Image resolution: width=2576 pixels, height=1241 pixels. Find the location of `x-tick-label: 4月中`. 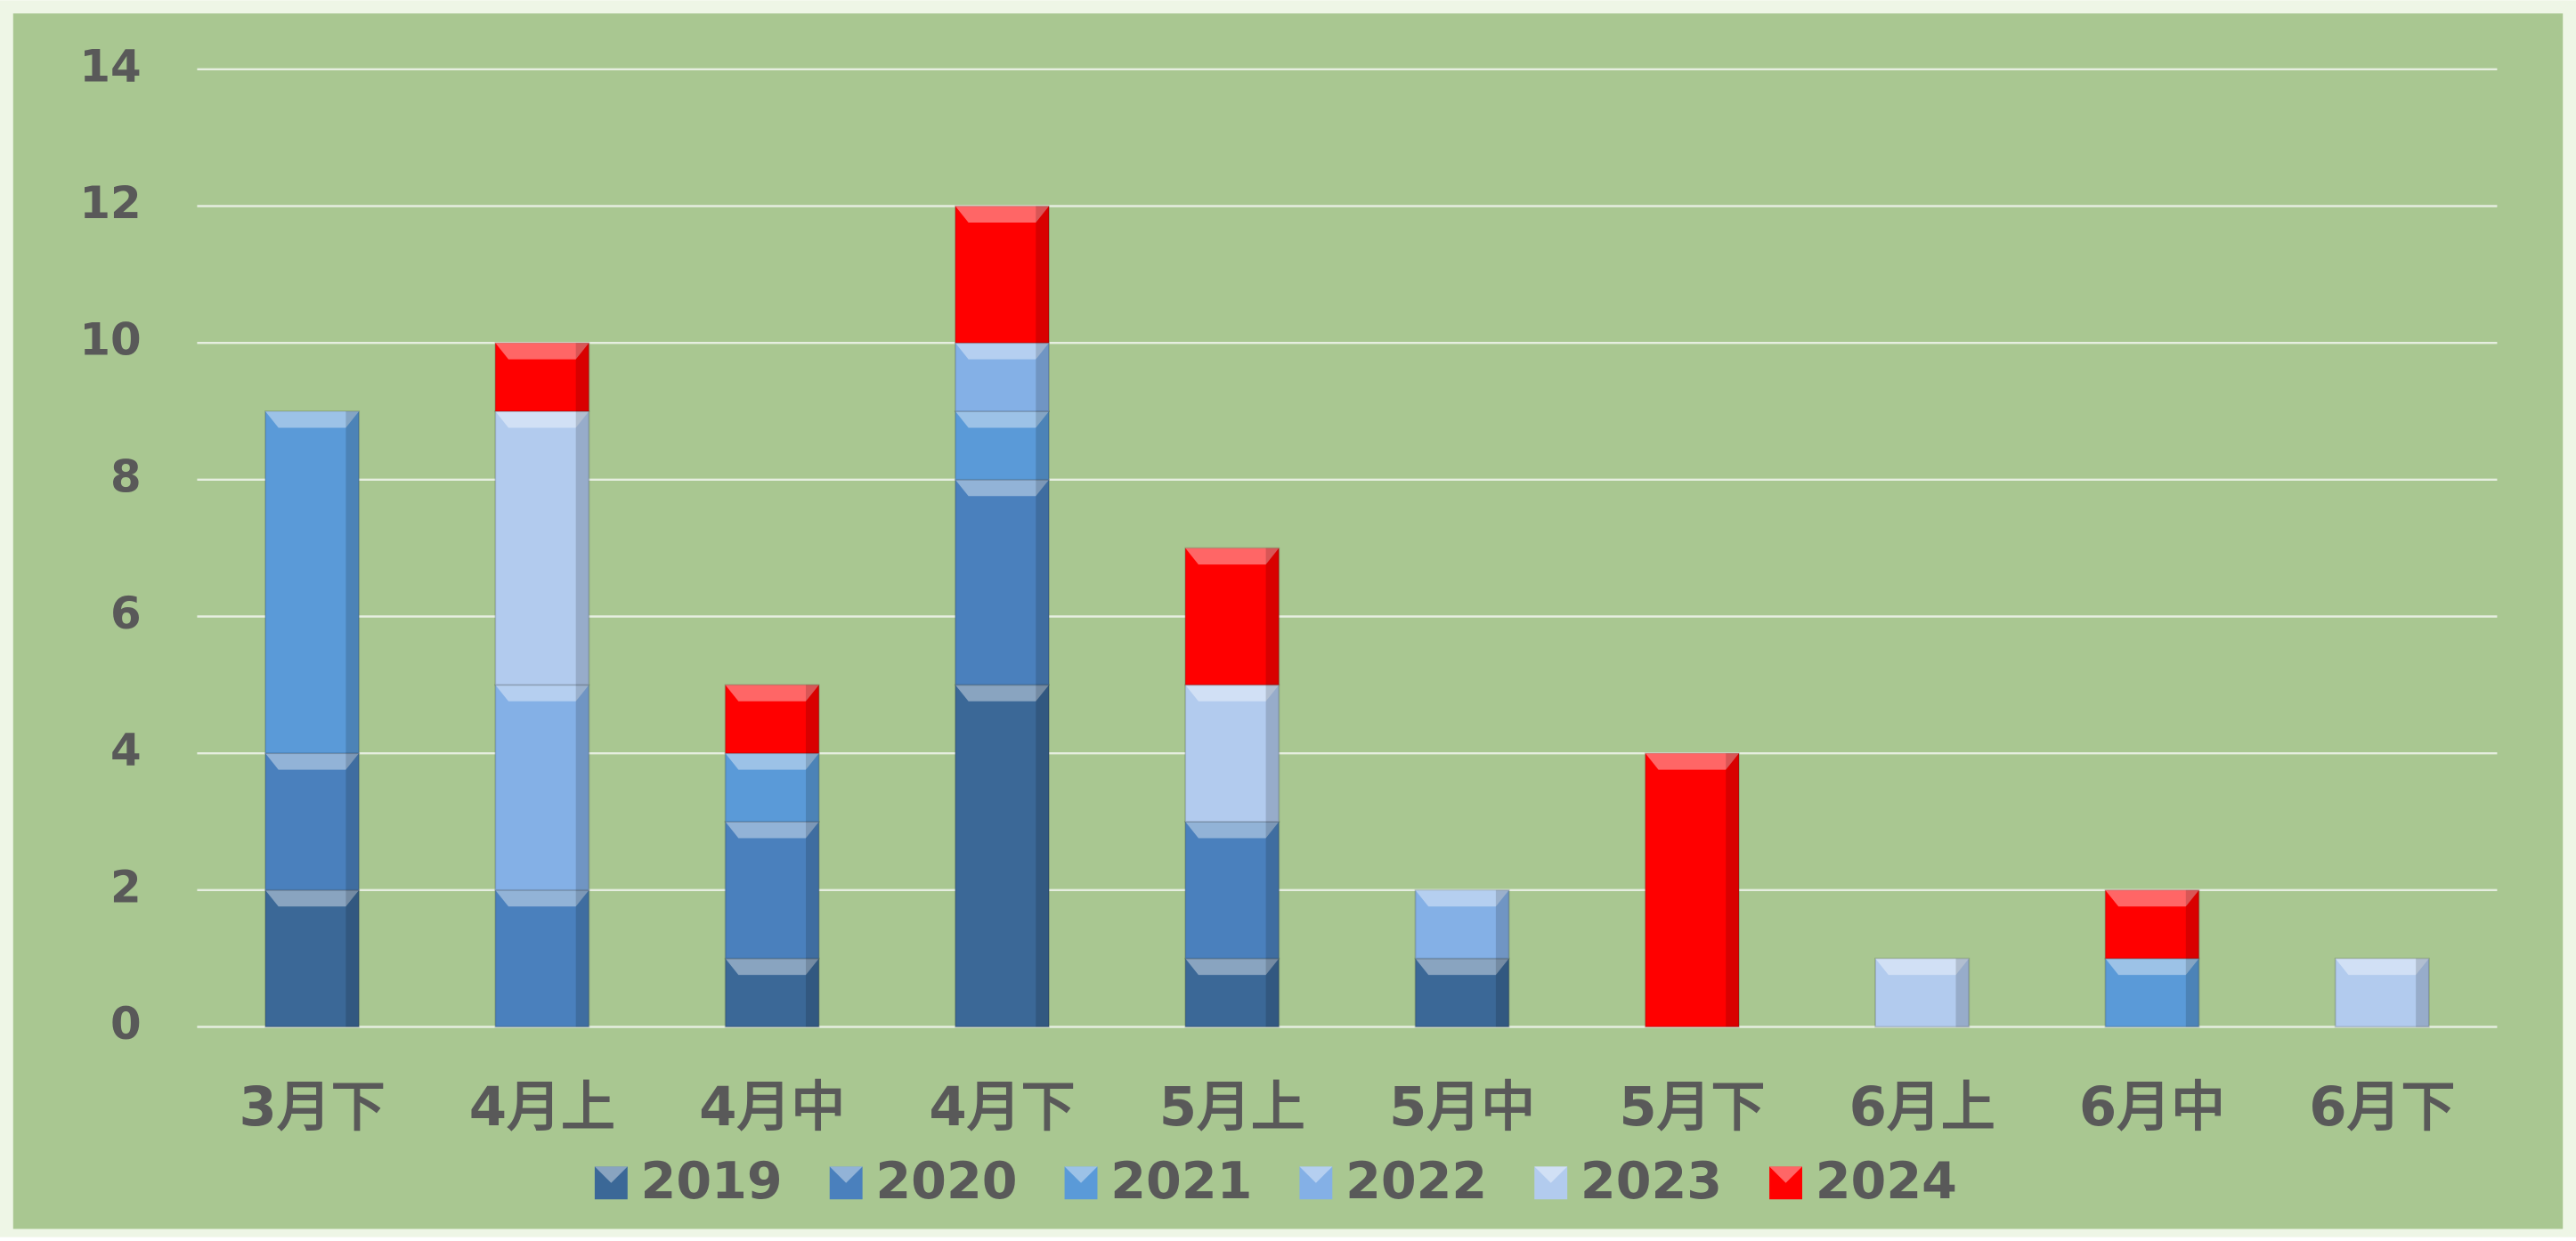

x-tick-label: 4月中 is located at coordinates (772, 1107).